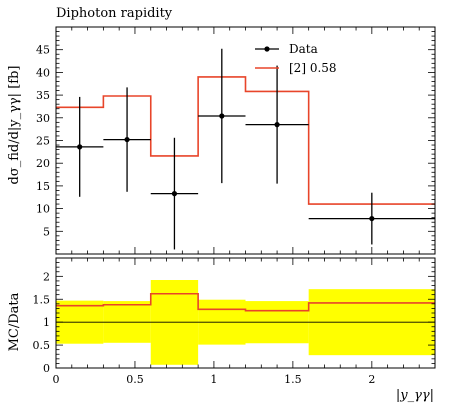  I want to click on x-axis-label: |y_γγ|, so click(415, 395).